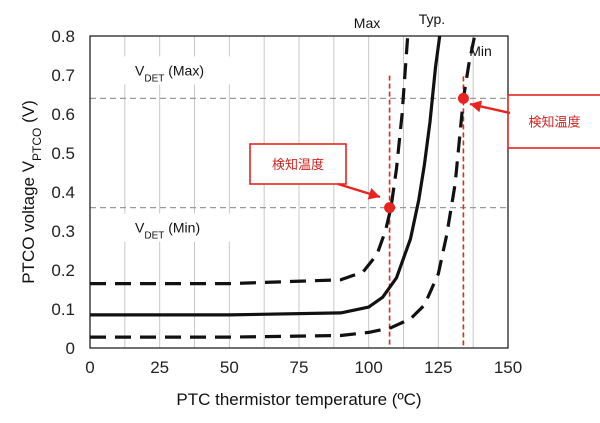  What do you see at coordinates (63, 75) in the screenshot?
I see `y-tick-label: 0.7` at bounding box center [63, 75].